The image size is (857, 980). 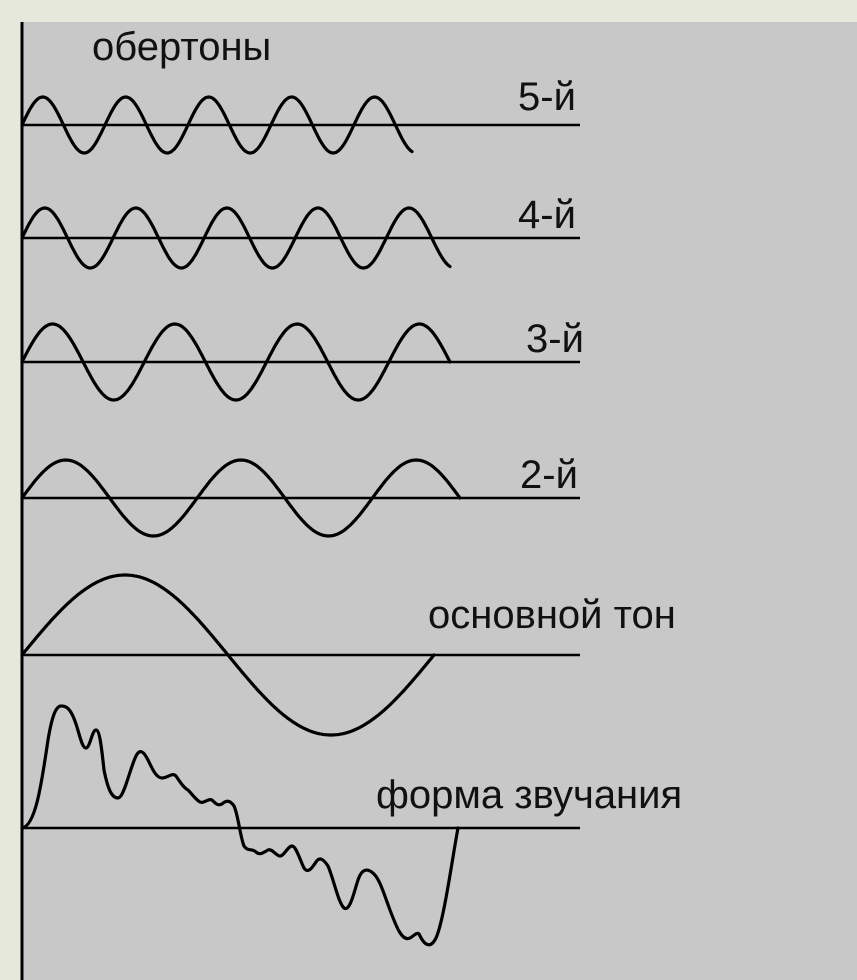 I want to click on label-overtone-3: 3-й, so click(x=555, y=339).